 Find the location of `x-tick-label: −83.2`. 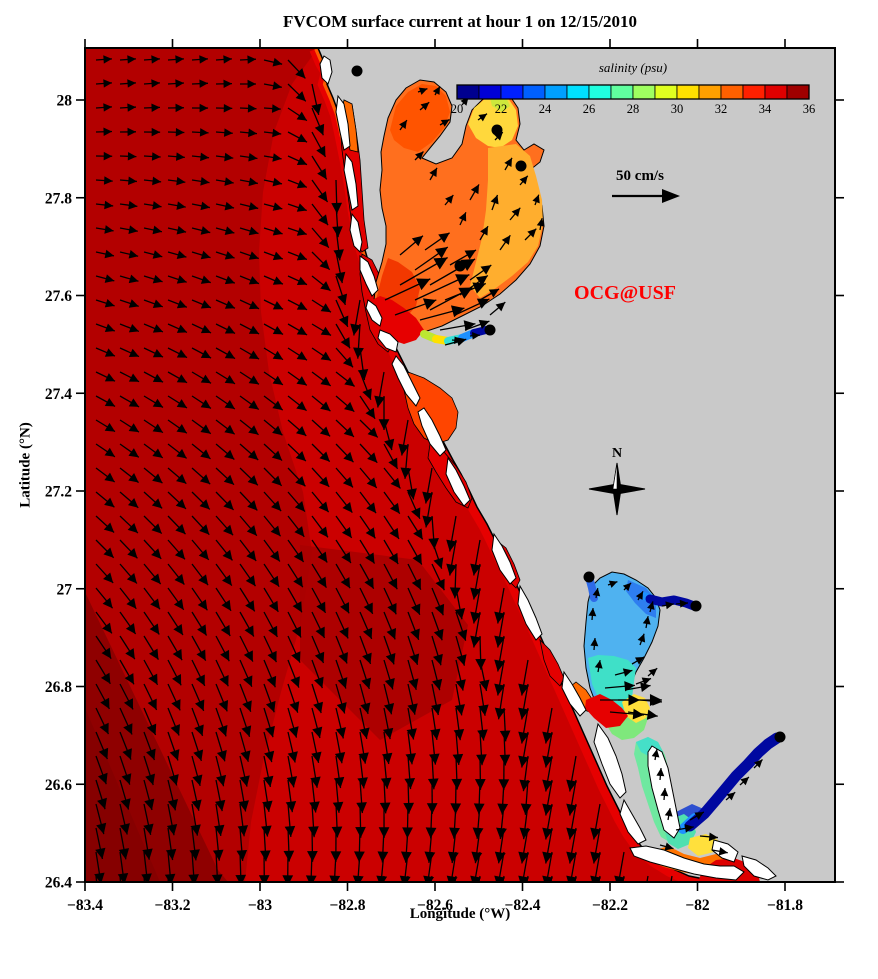

x-tick-label: −83.2 is located at coordinates (173, 905).